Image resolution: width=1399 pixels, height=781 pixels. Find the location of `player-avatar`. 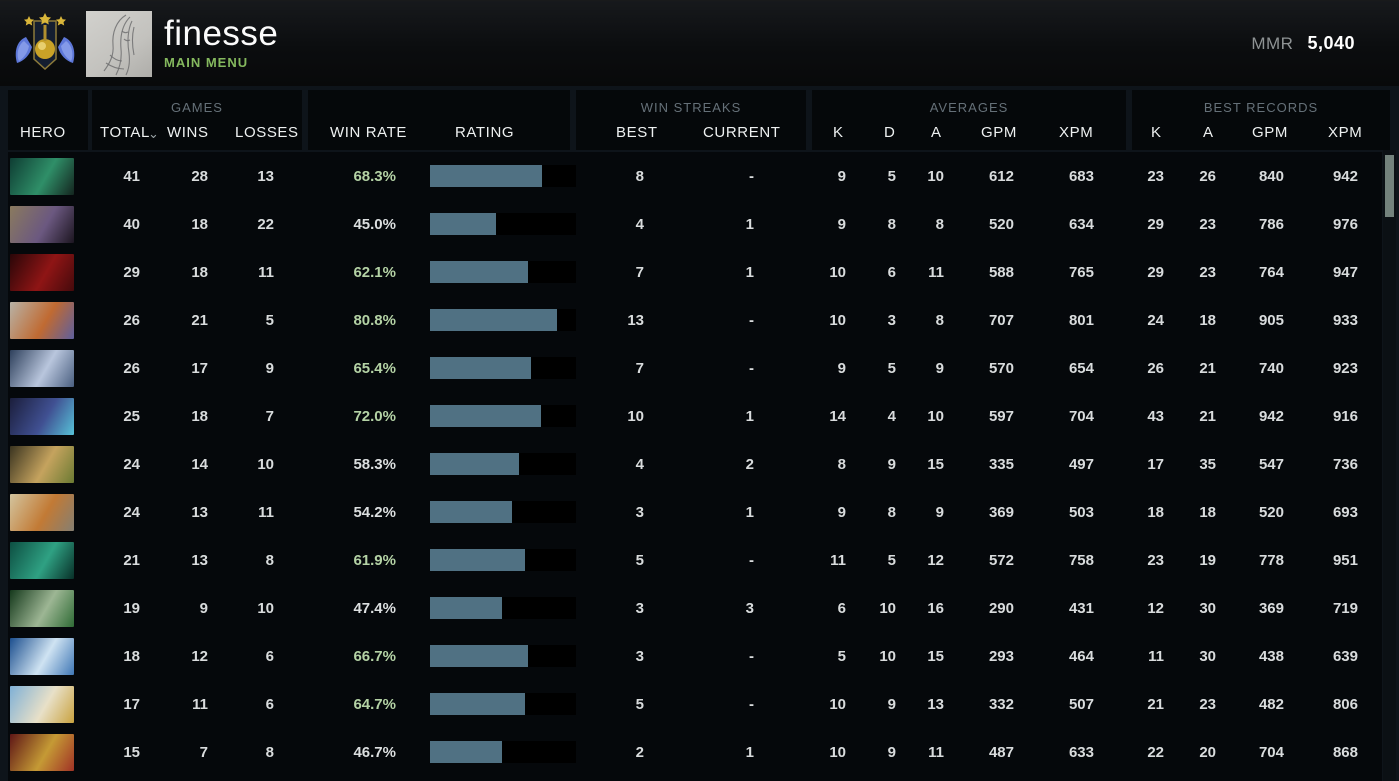

player-avatar is located at coordinates (119, 44).